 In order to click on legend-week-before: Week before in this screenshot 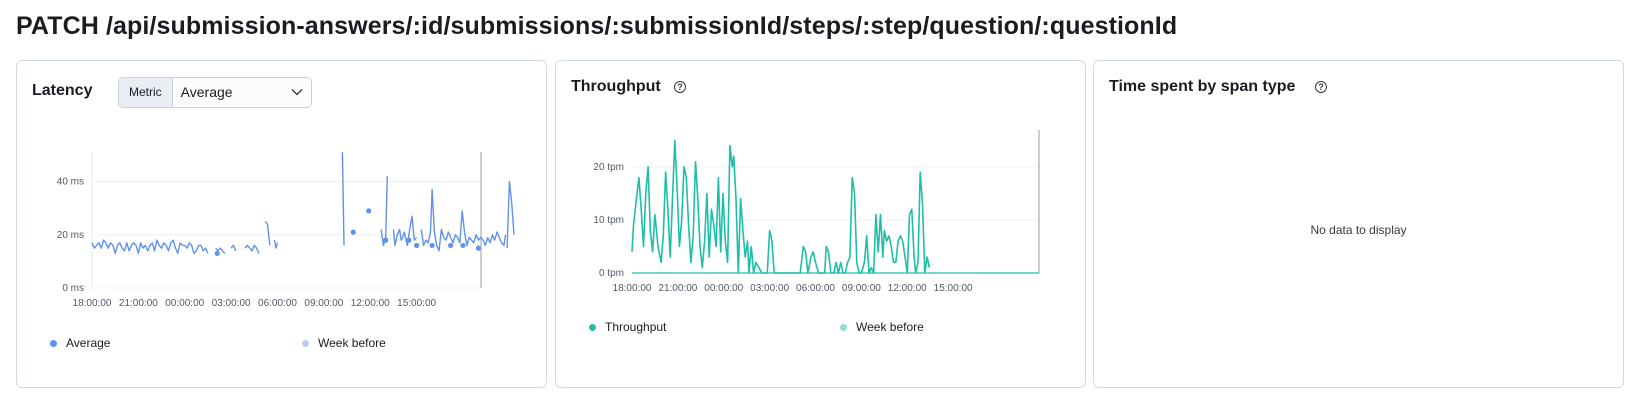, I will do `click(344, 343)`.